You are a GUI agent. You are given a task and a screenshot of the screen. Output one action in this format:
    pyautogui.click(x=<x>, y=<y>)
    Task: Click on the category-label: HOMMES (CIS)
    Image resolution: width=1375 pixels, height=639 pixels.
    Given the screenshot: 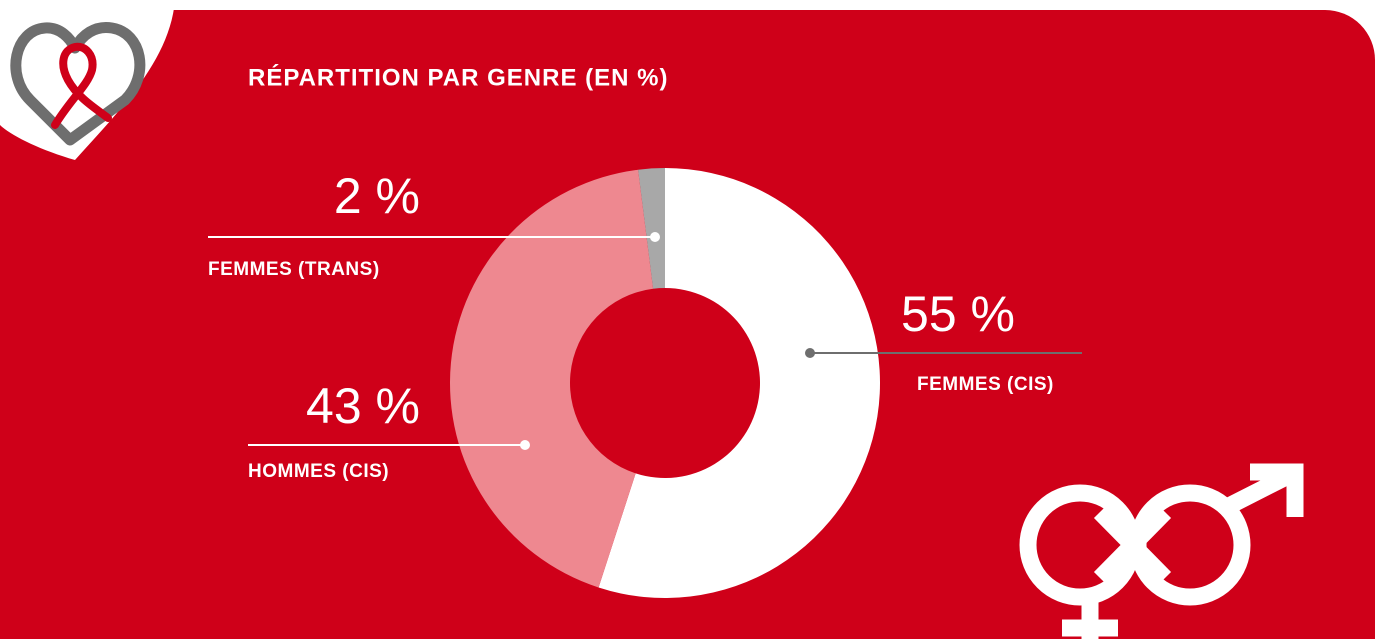 What is the action you would take?
    pyautogui.click(x=318, y=471)
    